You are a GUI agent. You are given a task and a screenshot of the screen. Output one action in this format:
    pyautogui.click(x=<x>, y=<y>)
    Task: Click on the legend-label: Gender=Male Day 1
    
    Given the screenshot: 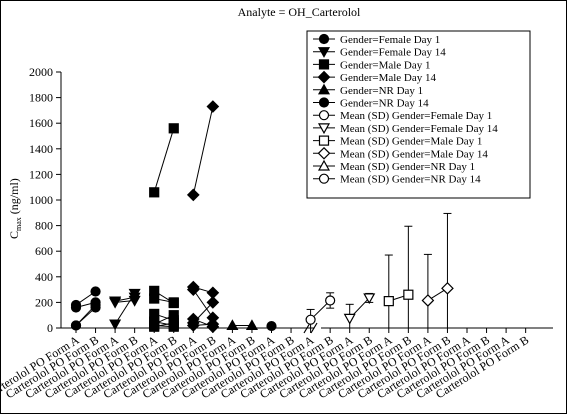 What is the action you would take?
    pyautogui.click(x=385, y=65)
    